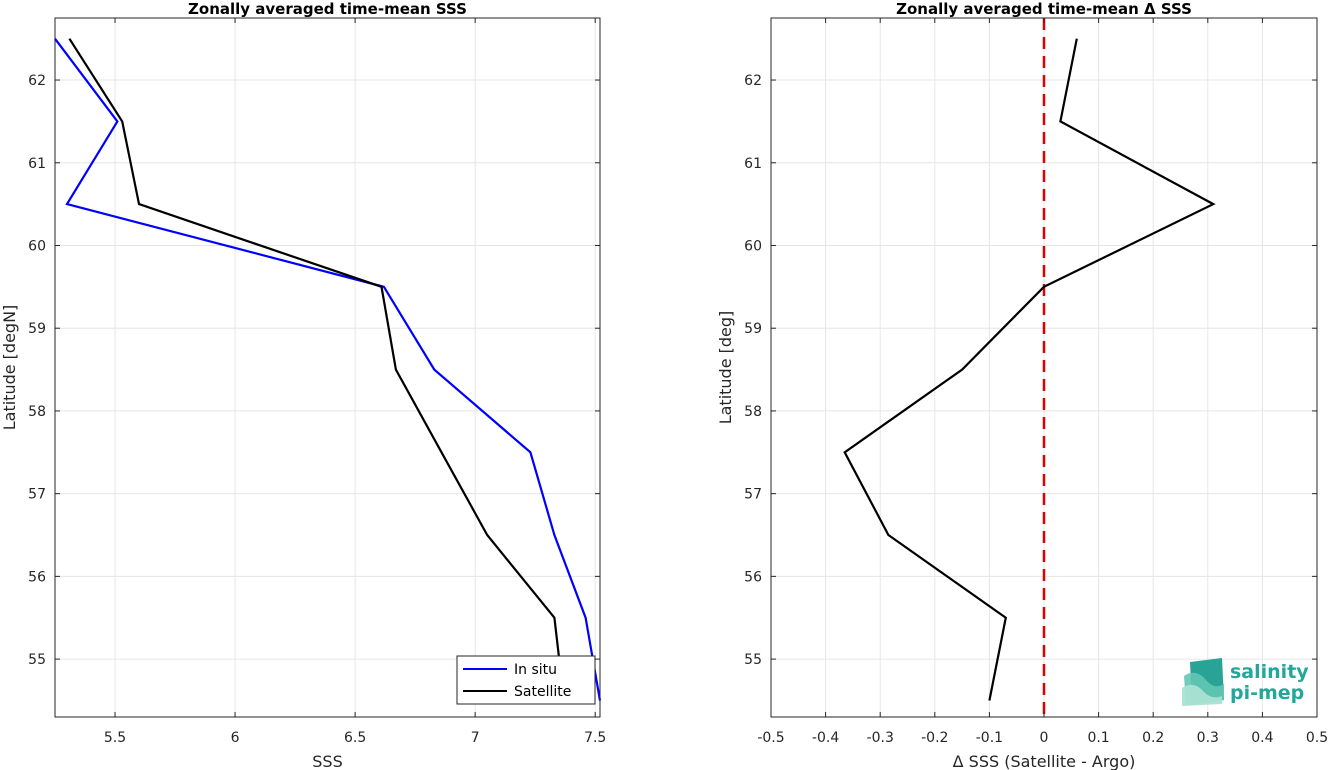 The width and height of the screenshot is (1330, 770). Describe the element at coordinates (115, 738) in the screenshot. I see `x-tick-label: 5.5` at that location.